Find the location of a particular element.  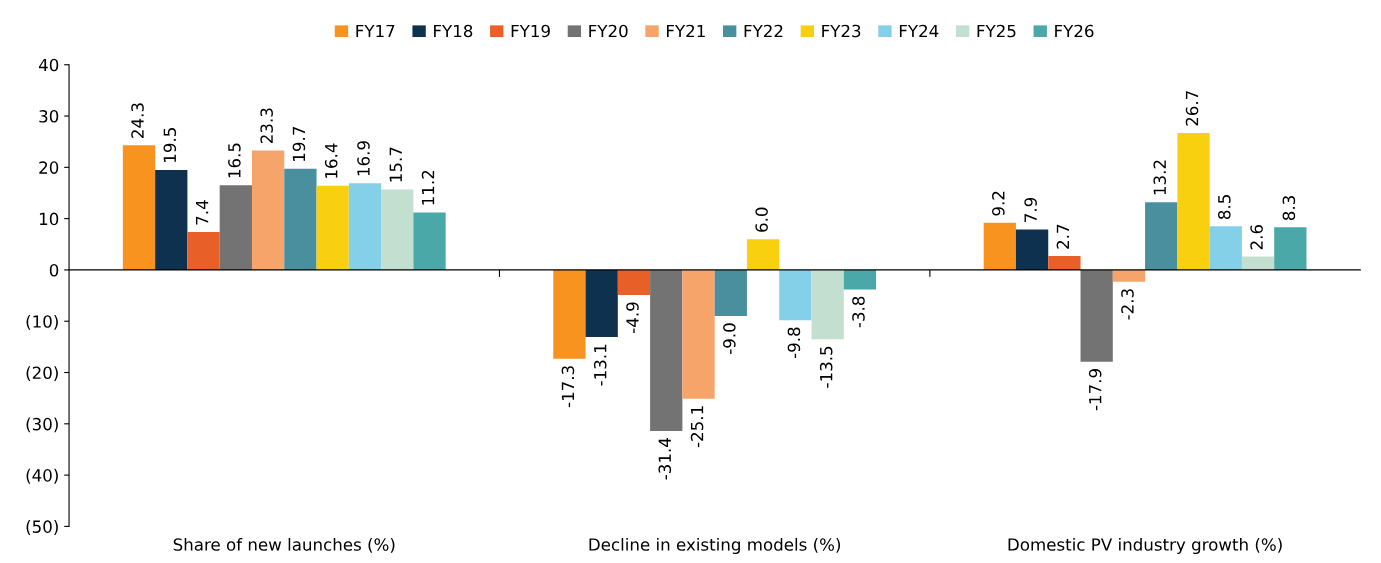

legend-label: FY23 is located at coordinates (841, 31).